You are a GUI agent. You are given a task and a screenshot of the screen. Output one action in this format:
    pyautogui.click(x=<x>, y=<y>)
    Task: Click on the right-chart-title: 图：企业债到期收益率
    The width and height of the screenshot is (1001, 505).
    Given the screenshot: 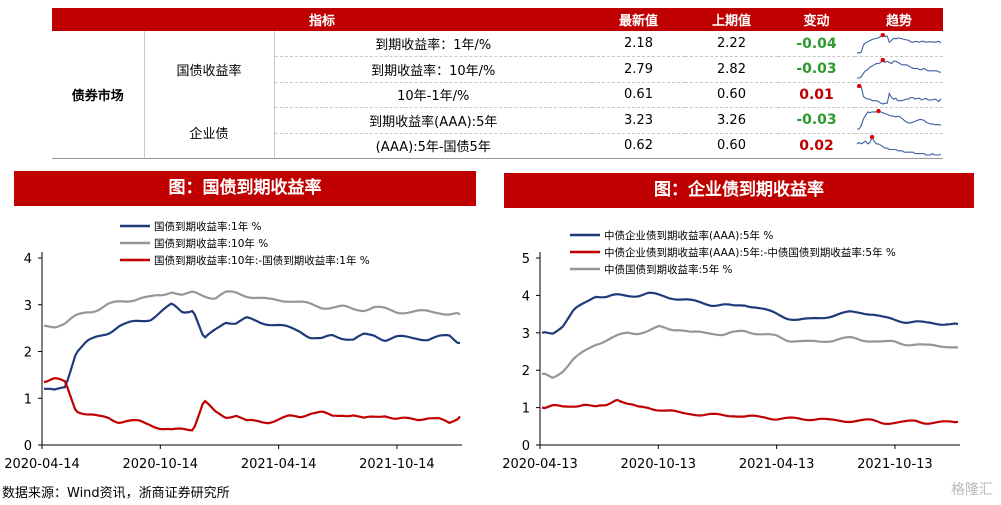 What is the action you would take?
    pyautogui.click(x=739, y=190)
    